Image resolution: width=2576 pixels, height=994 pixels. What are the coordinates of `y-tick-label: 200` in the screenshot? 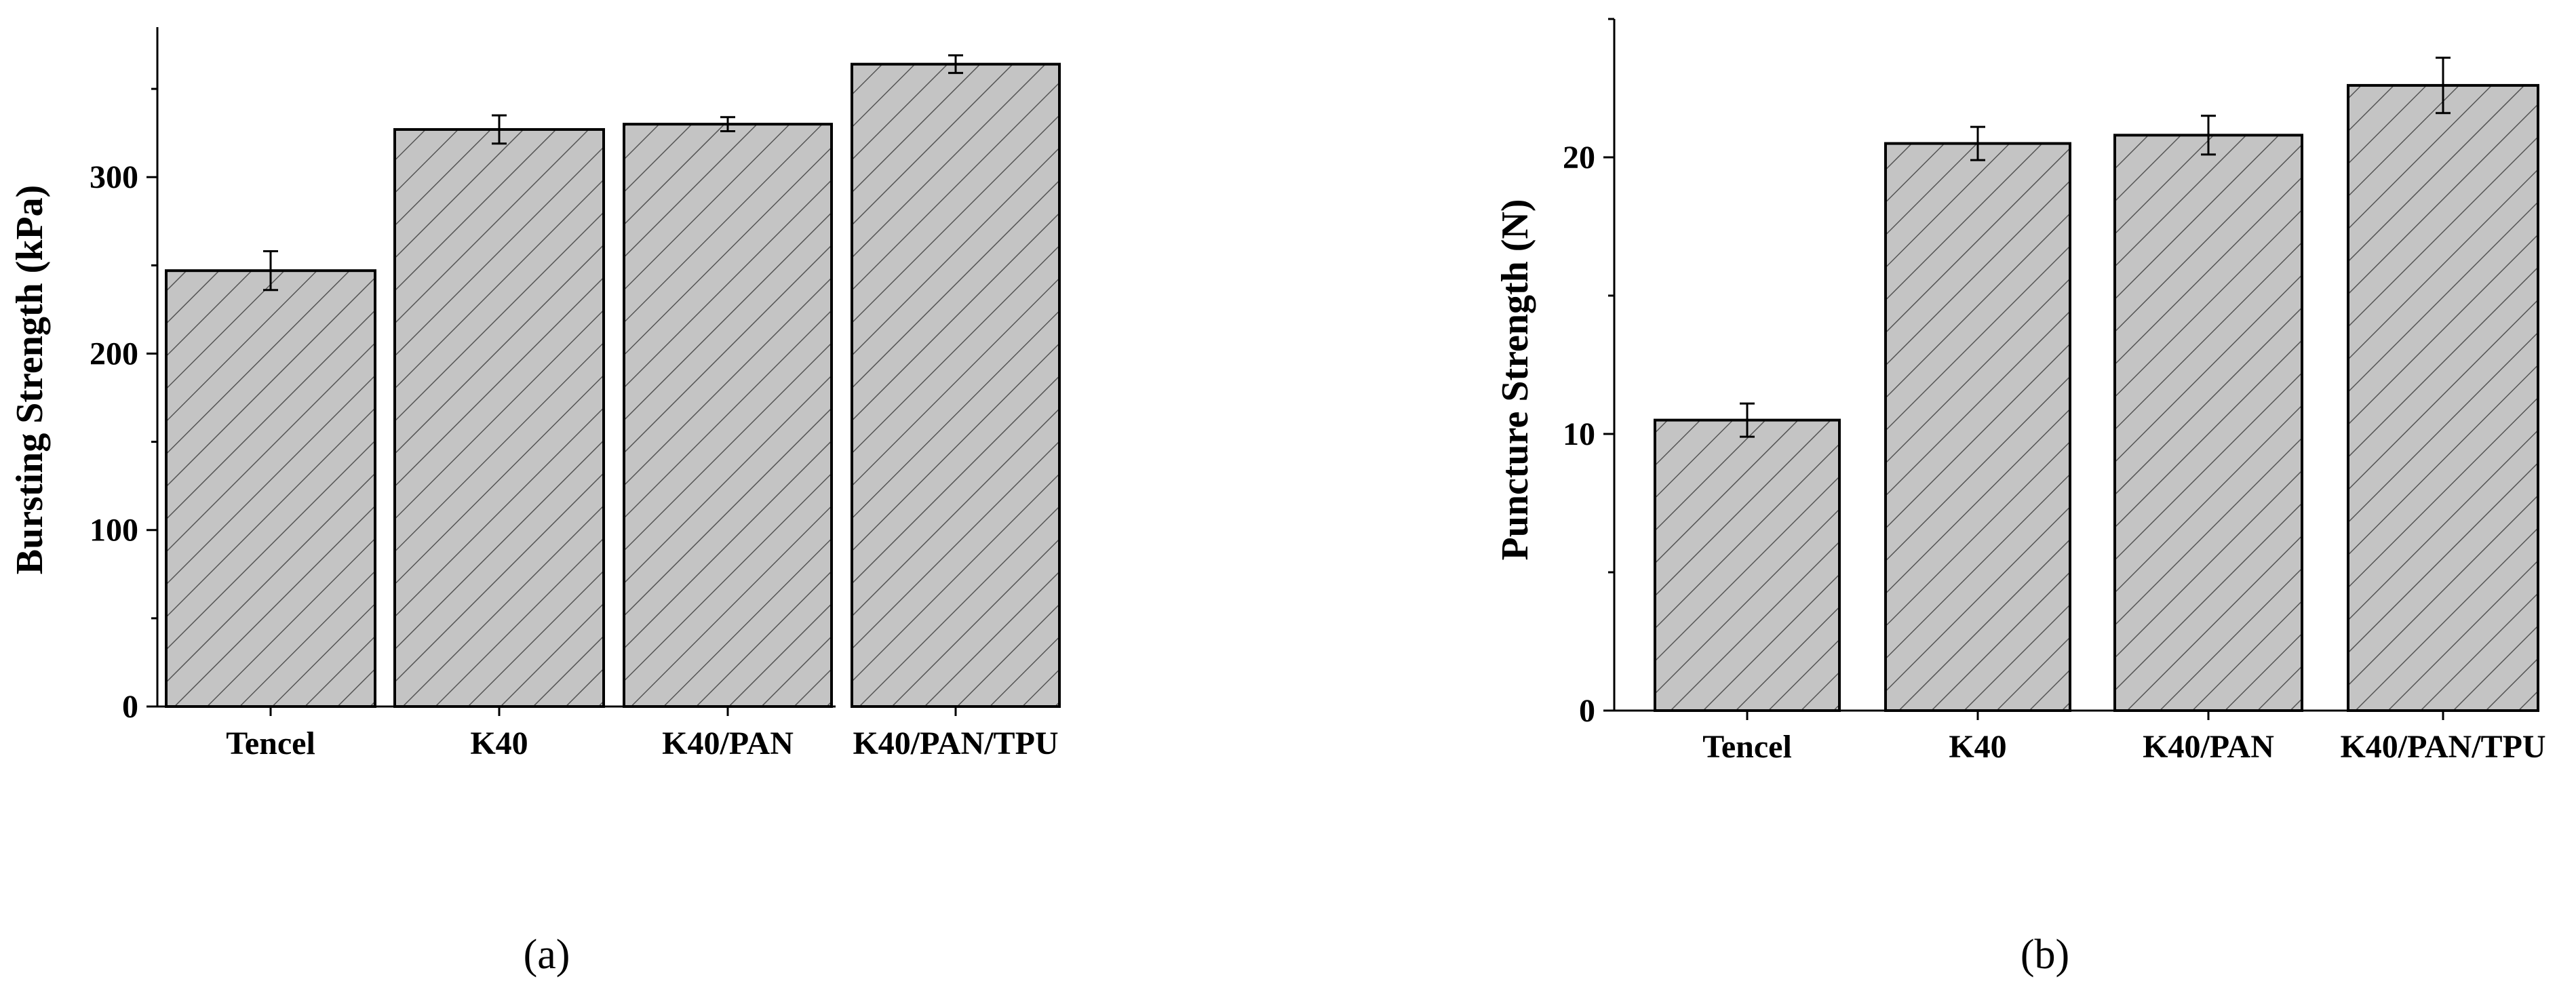 It's located at (114, 354).